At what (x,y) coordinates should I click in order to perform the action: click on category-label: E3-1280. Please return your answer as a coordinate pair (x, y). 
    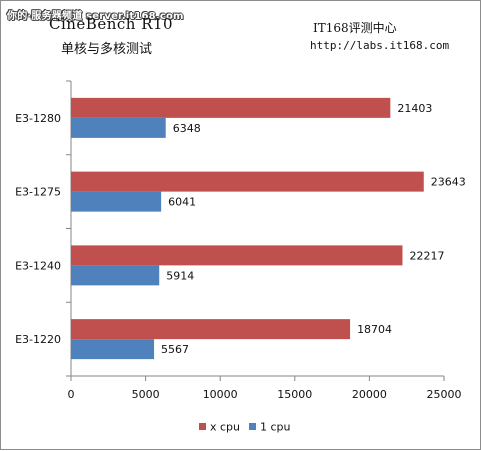
    Looking at the image, I should click on (38, 118).